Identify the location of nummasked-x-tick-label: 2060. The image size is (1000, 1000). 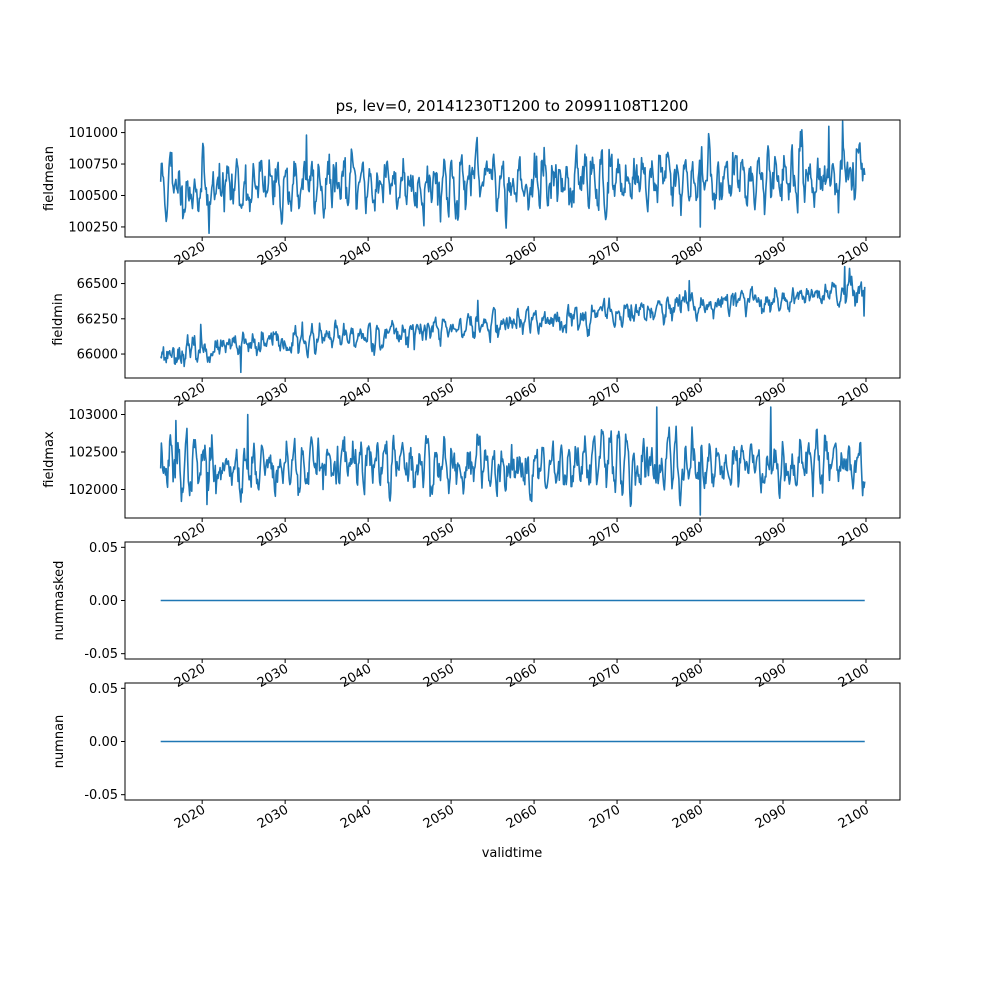
(522, 676).